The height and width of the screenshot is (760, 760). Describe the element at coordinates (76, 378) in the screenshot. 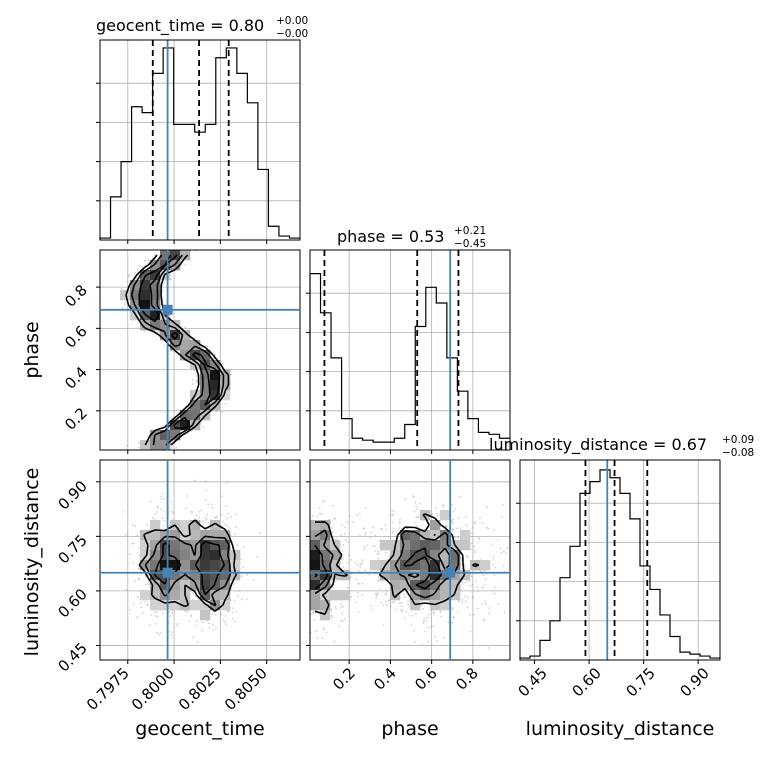

I see `ytick-phase-1: 0.4` at that location.